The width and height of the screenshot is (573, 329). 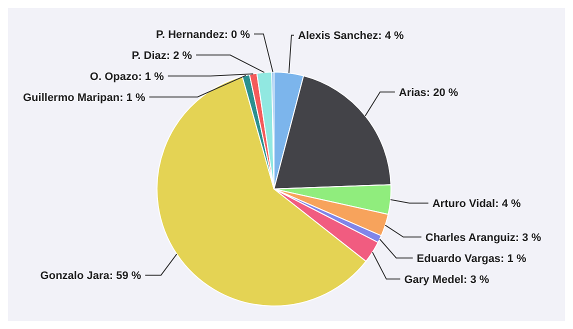 What do you see at coordinates (483, 238) in the screenshot?
I see `slice-label: Charles Aranguiz: 3 %` at bounding box center [483, 238].